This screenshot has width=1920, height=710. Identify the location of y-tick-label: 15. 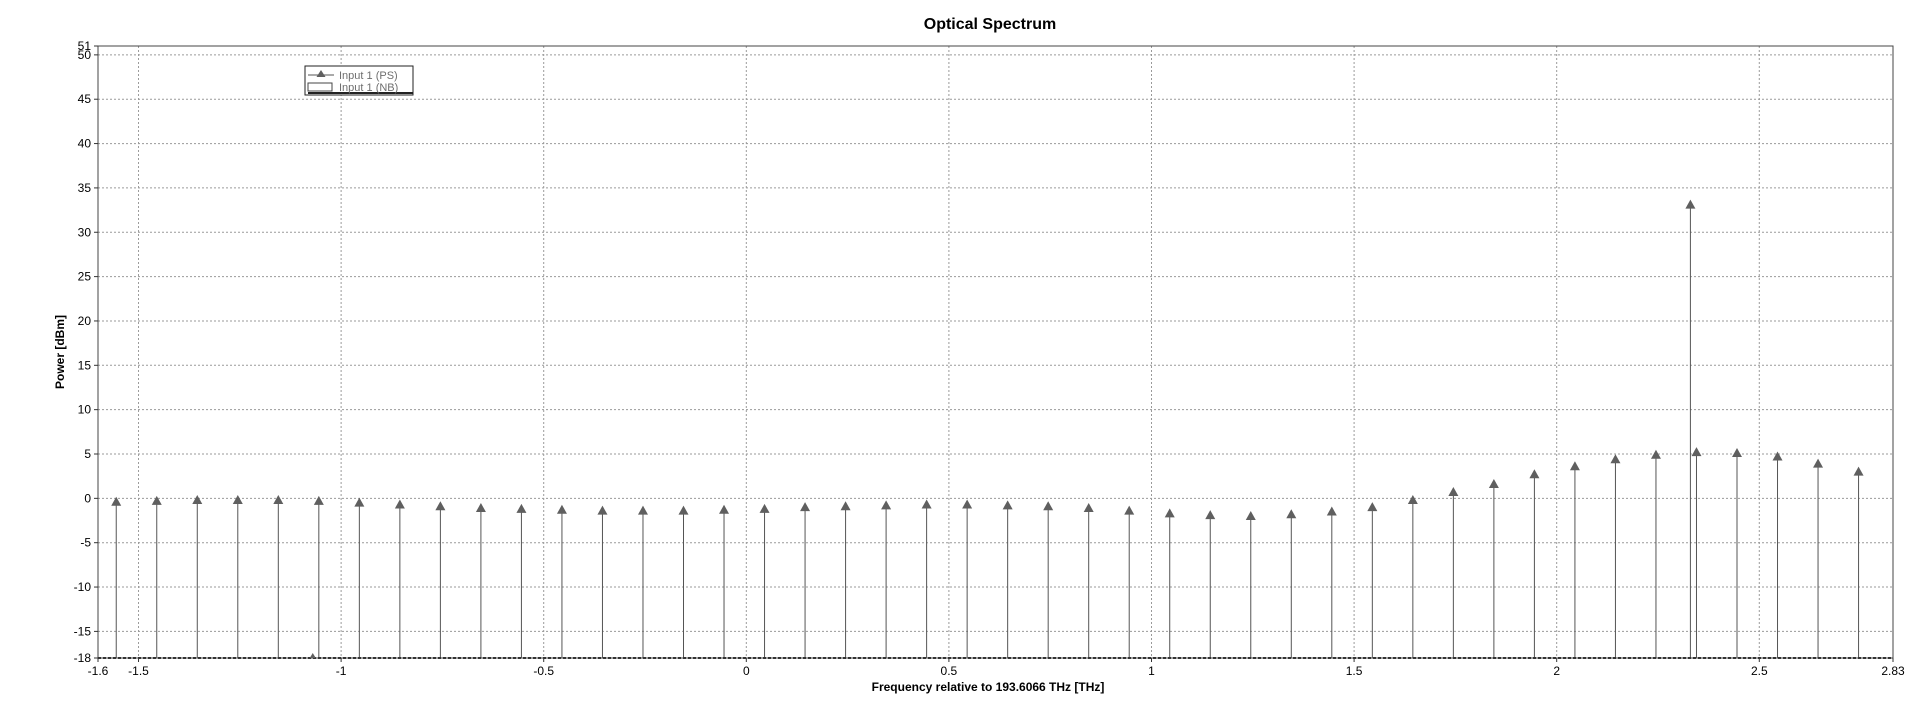
(85, 365).